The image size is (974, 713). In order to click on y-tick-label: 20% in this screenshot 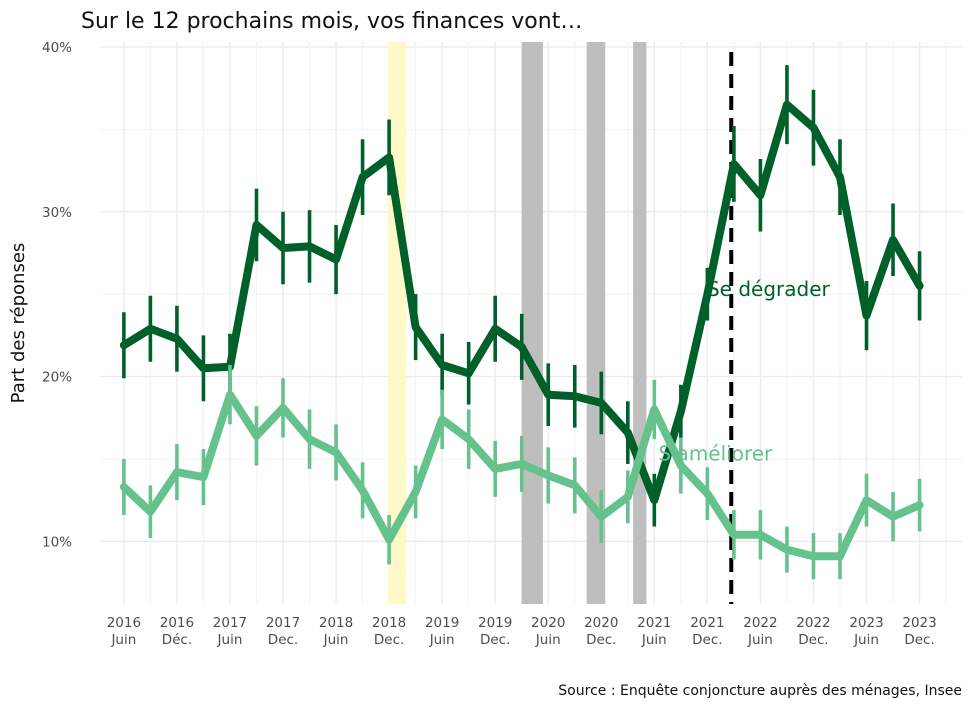, I will do `click(57, 378)`.